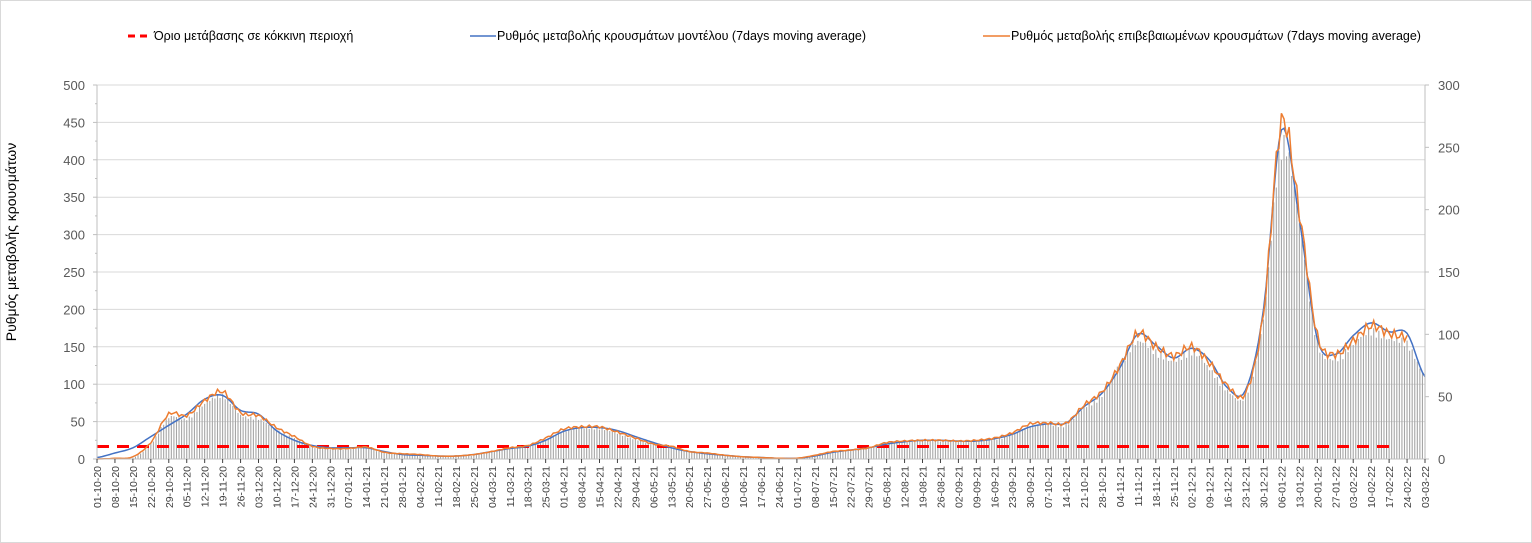 The width and height of the screenshot is (1532, 543). What do you see at coordinates (834, 487) in the screenshot?
I see `x-tick-label: 15-07-21` at bounding box center [834, 487].